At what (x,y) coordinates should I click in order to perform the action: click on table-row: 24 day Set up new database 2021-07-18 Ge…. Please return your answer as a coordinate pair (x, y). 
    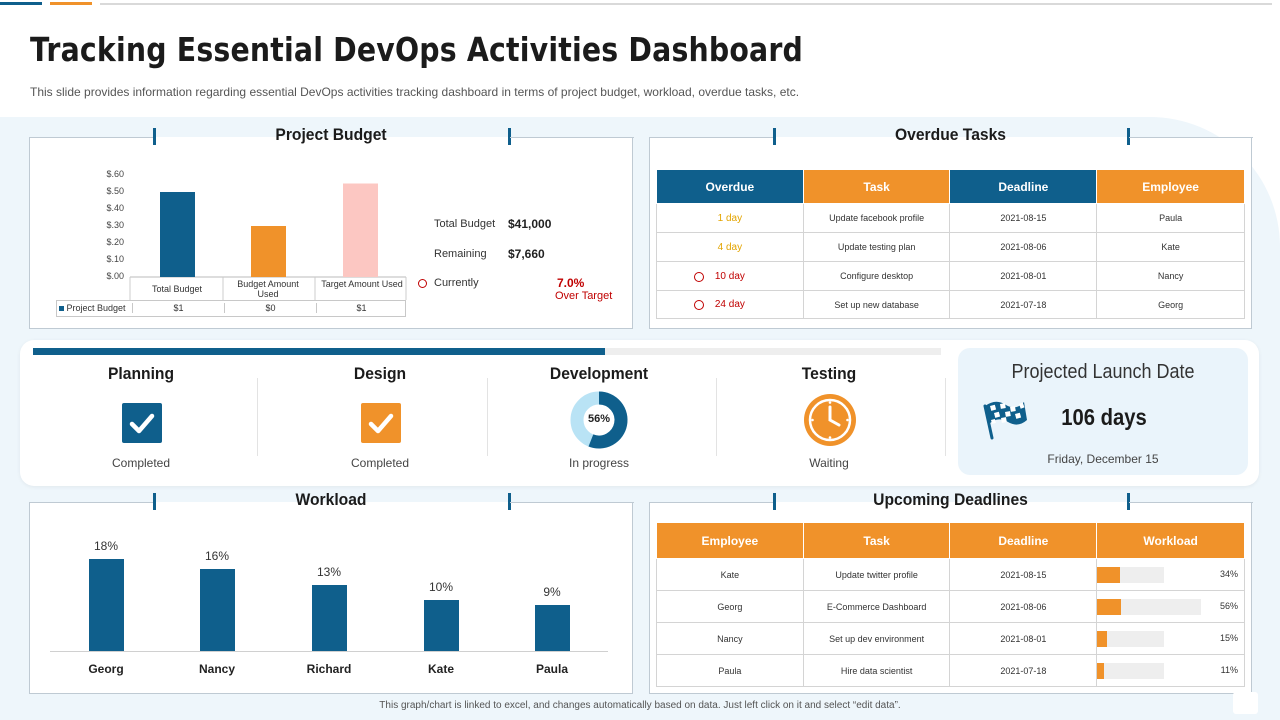
    Looking at the image, I should click on (950, 304).